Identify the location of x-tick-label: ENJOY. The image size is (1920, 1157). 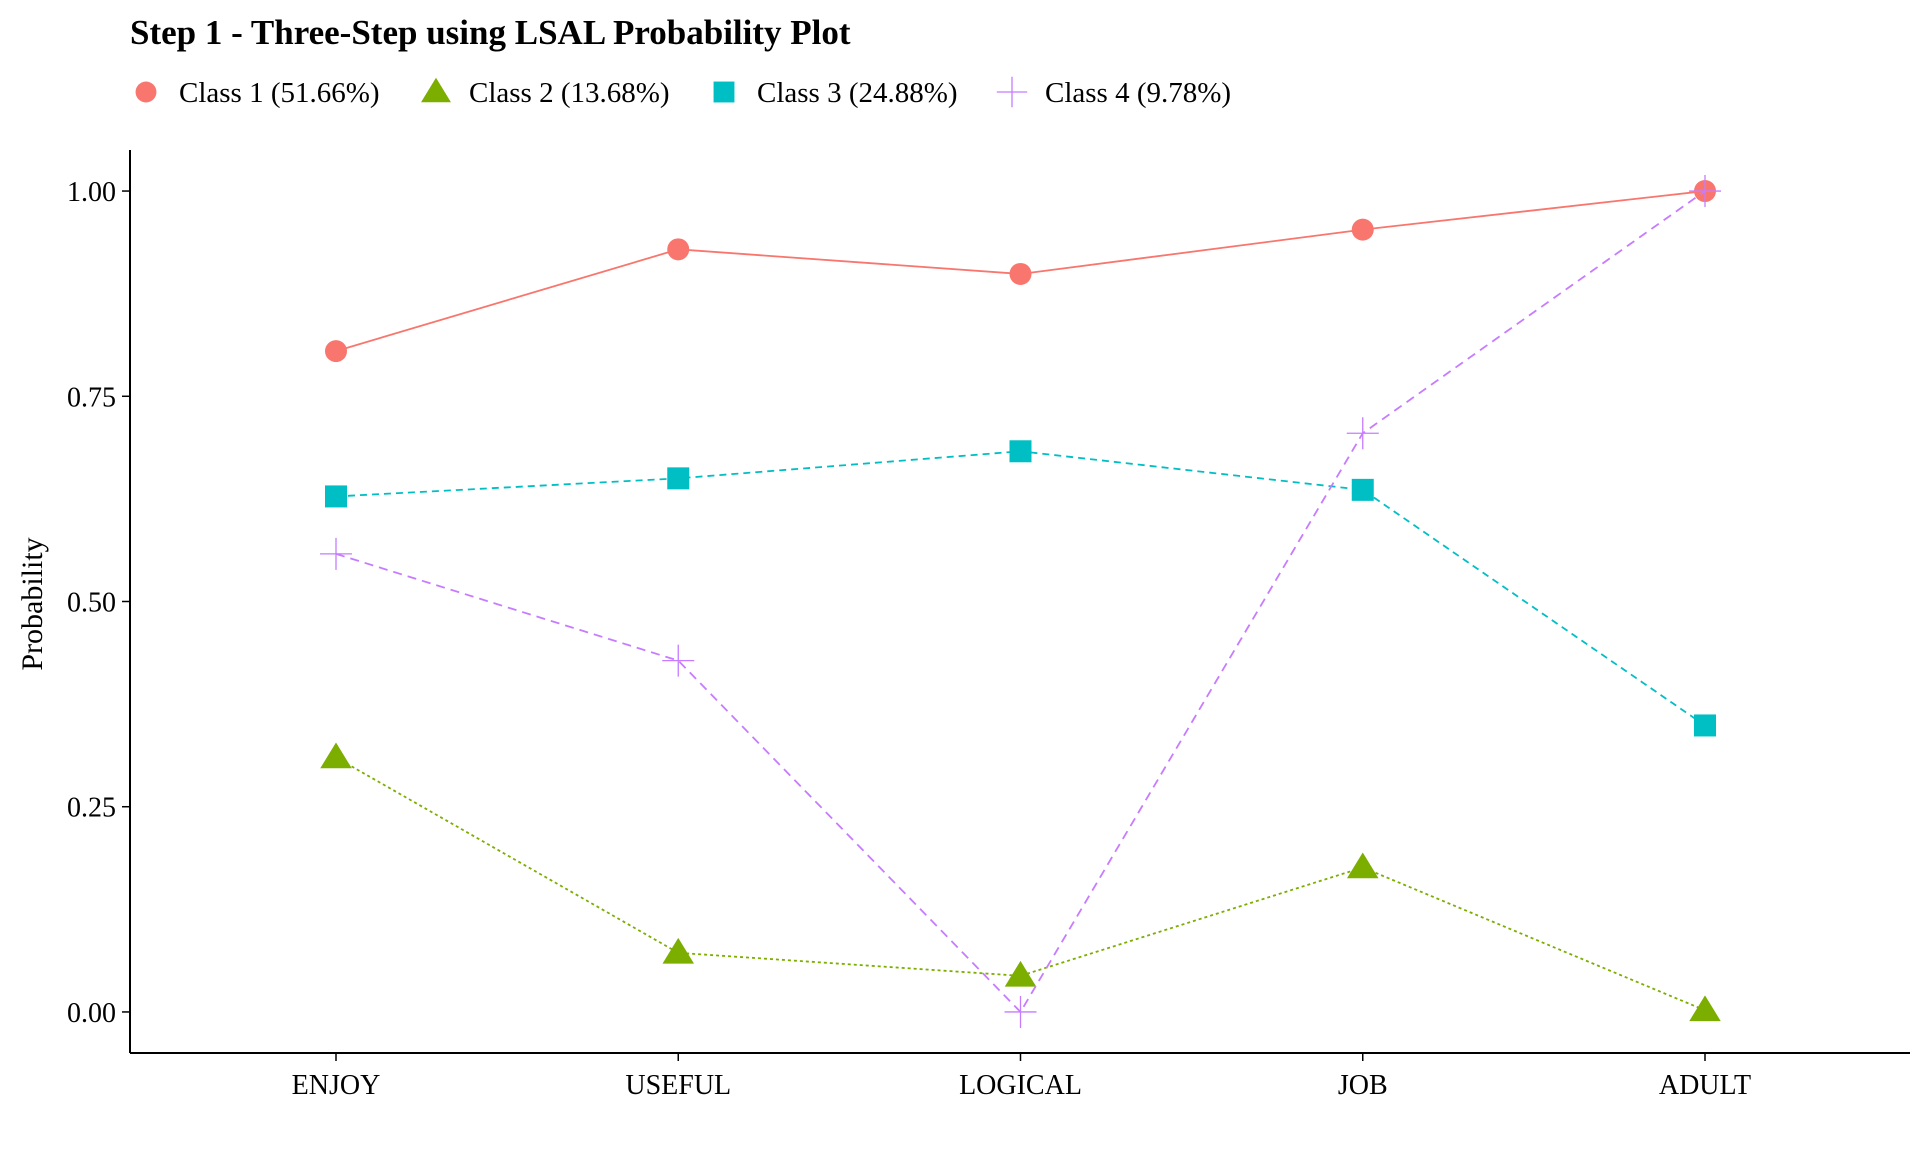
(336, 1085).